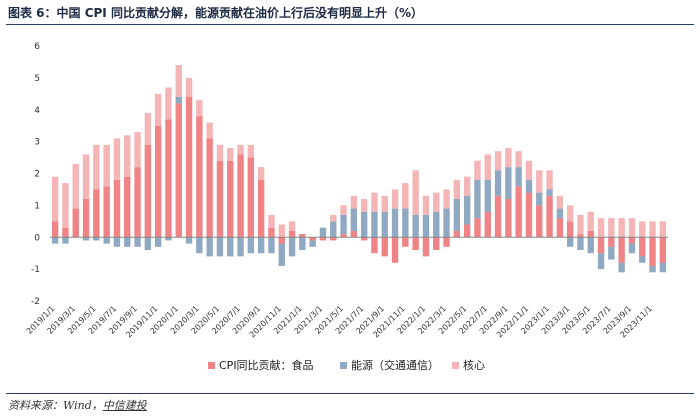  I want to click on y-tick-label: 6, so click(37, 47).